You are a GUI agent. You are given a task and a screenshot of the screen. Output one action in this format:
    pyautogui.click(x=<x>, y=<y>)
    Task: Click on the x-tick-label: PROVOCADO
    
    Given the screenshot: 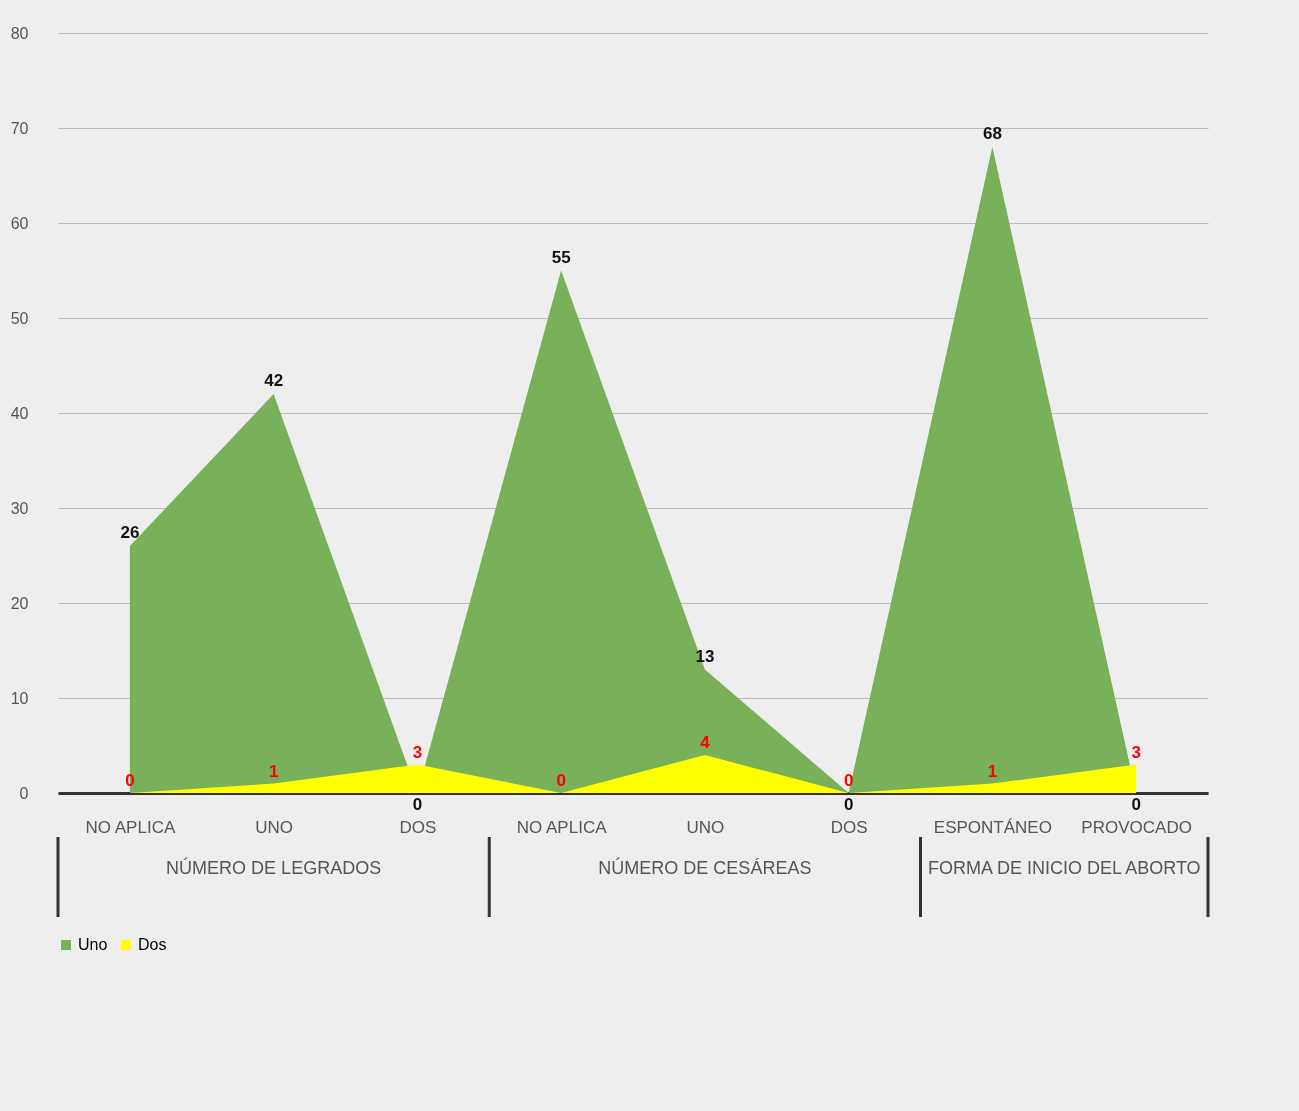 What is the action you would take?
    pyautogui.click(x=1136, y=827)
    